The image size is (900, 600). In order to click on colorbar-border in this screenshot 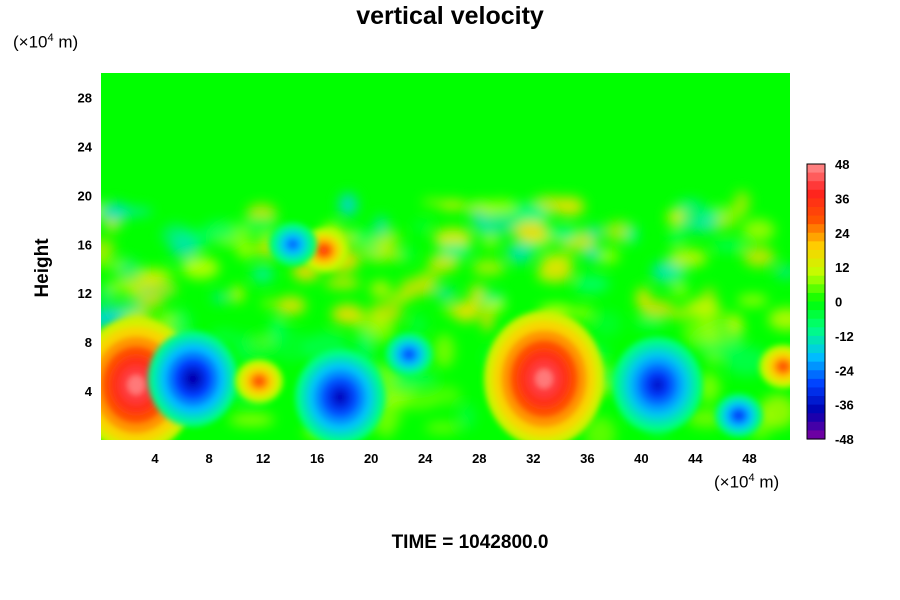, I will do `click(816, 301)`.